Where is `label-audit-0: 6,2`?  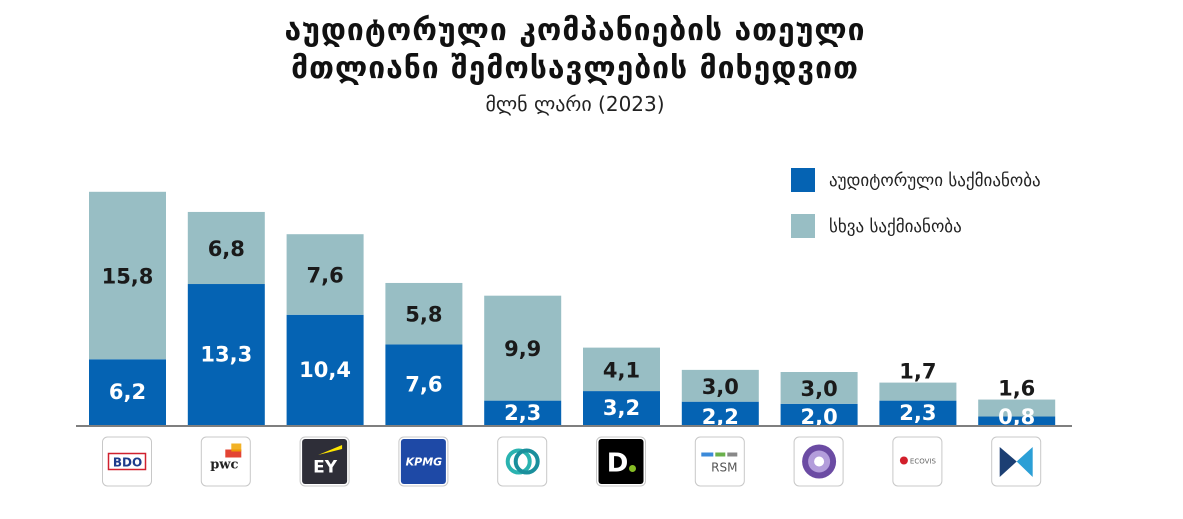 label-audit-0: 6,2 is located at coordinates (127, 392).